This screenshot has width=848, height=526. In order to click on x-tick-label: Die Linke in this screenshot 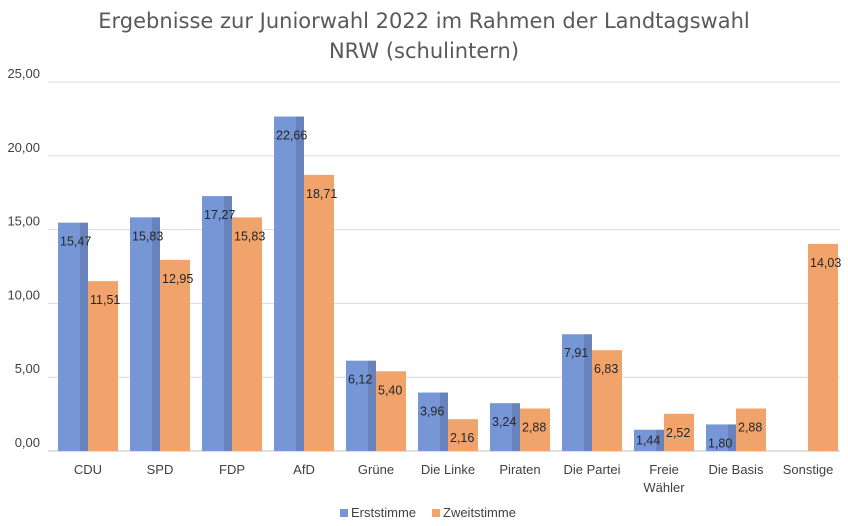, I will do `click(448, 469)`.